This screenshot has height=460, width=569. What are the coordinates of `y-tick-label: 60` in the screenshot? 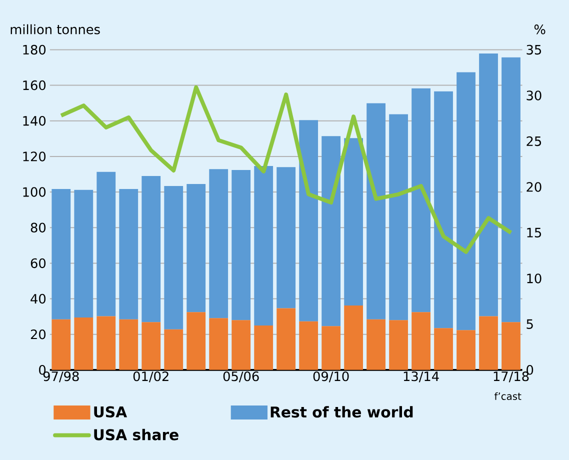 It's located at (38, 263).